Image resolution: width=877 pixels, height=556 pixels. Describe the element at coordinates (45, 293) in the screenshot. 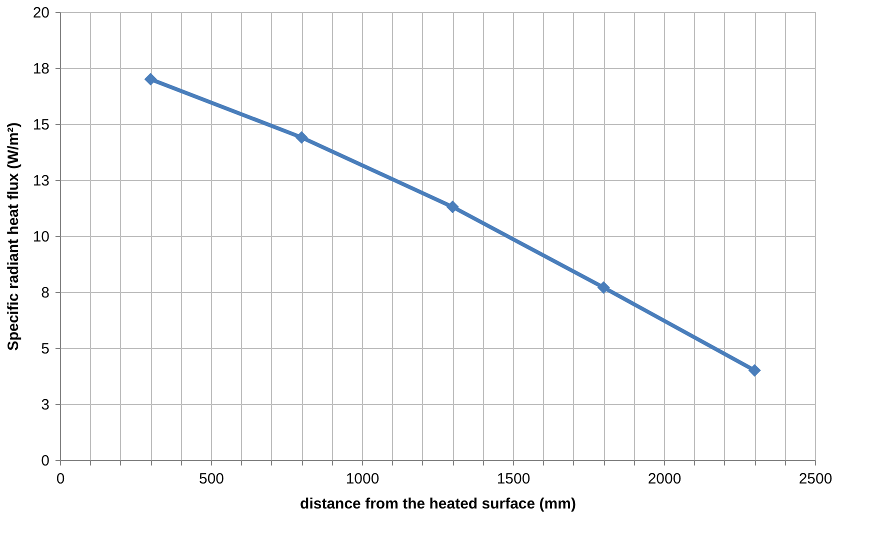

I see `y-tick-label: 8` at that location.